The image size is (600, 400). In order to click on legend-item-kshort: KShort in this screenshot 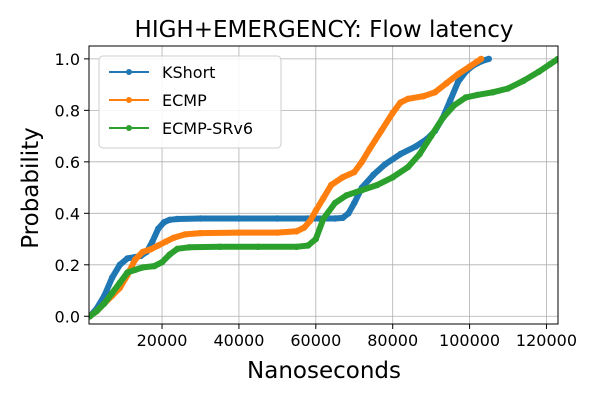, I will do `click(162, 72)`.